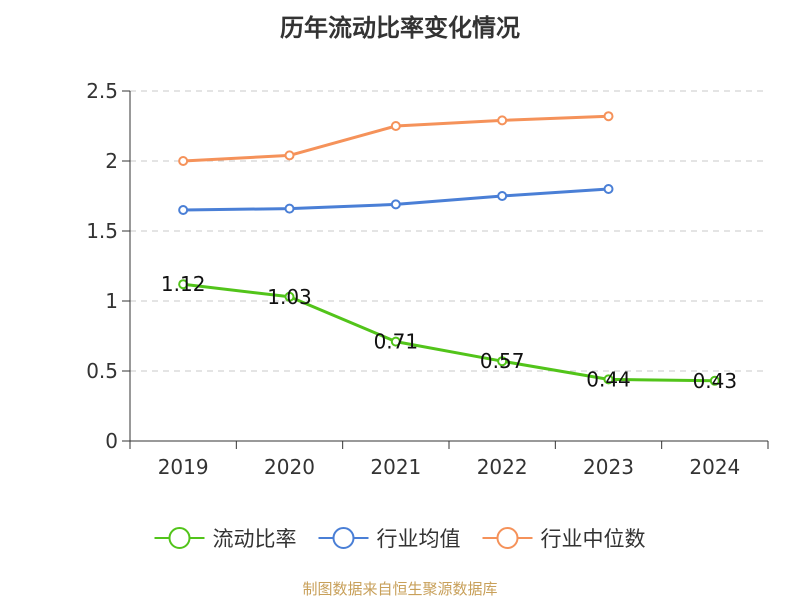  Describe the element at coordinates (102, 91) in the screenshot. I see `y-tick-label: 2.5` at that location.